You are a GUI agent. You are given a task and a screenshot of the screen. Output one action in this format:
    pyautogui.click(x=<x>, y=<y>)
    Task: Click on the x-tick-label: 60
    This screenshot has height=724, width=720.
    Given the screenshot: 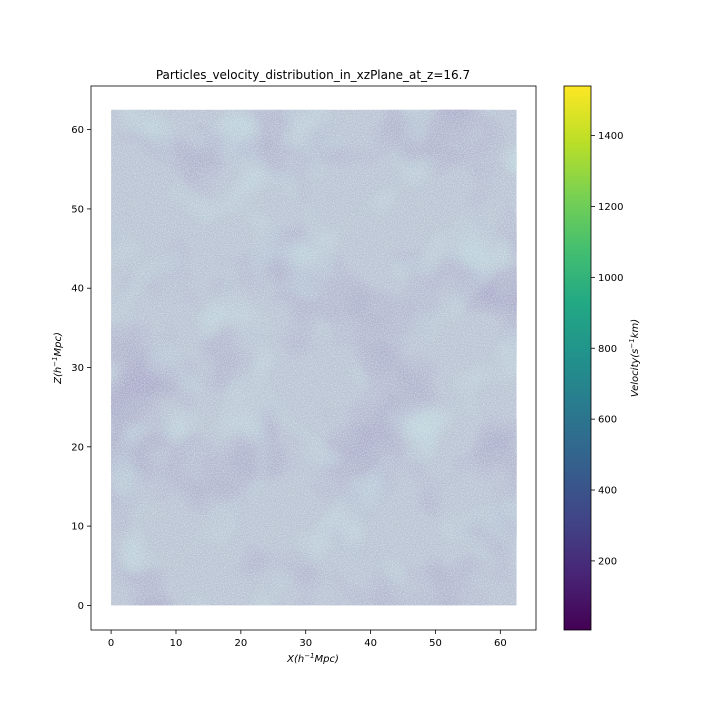 What is the action you would take?
    pyautogui.click(x=500, y=643)
    